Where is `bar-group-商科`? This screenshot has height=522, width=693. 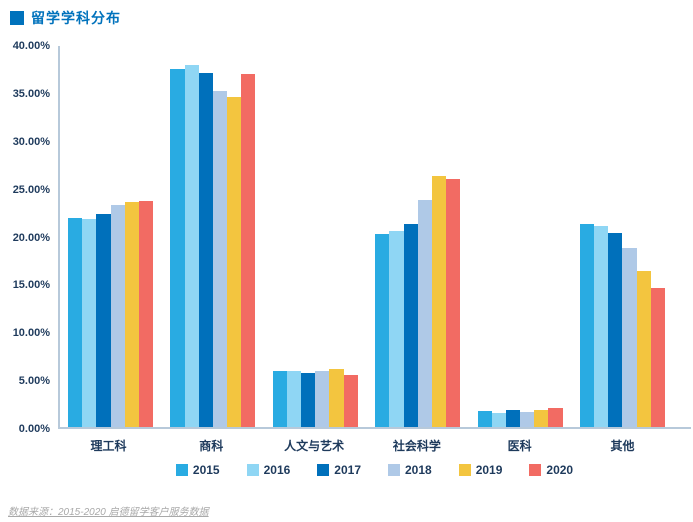 bar-group-商科 is located at coordinates (213, 236).